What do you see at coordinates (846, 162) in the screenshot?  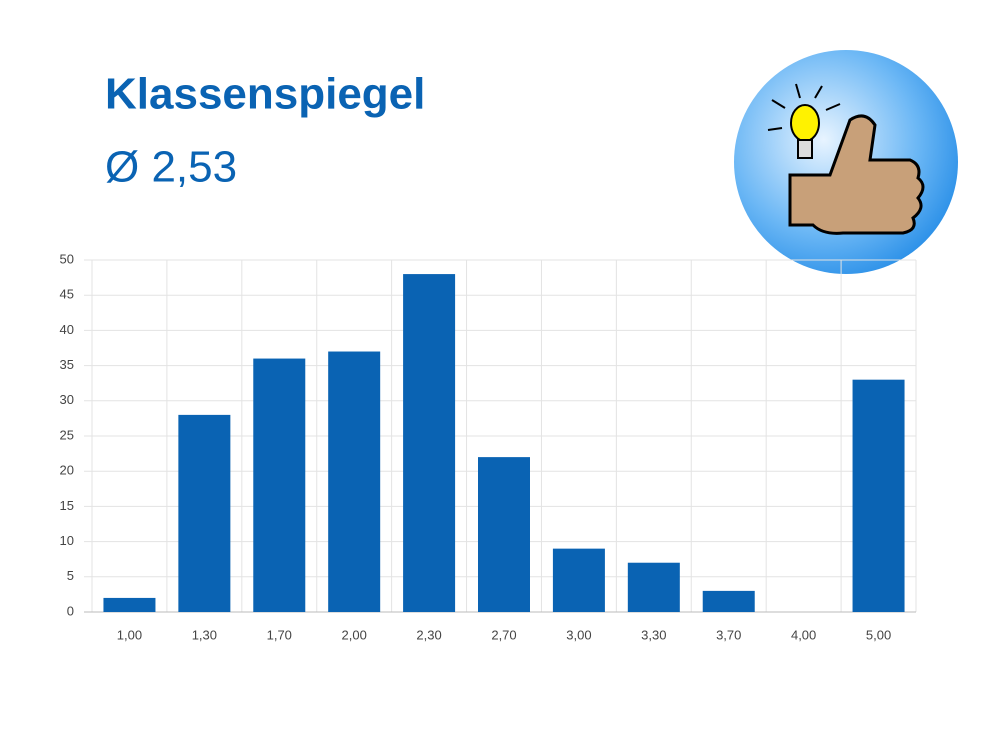 I see `thumbs-up-icon` at bounding box center [846, 162].